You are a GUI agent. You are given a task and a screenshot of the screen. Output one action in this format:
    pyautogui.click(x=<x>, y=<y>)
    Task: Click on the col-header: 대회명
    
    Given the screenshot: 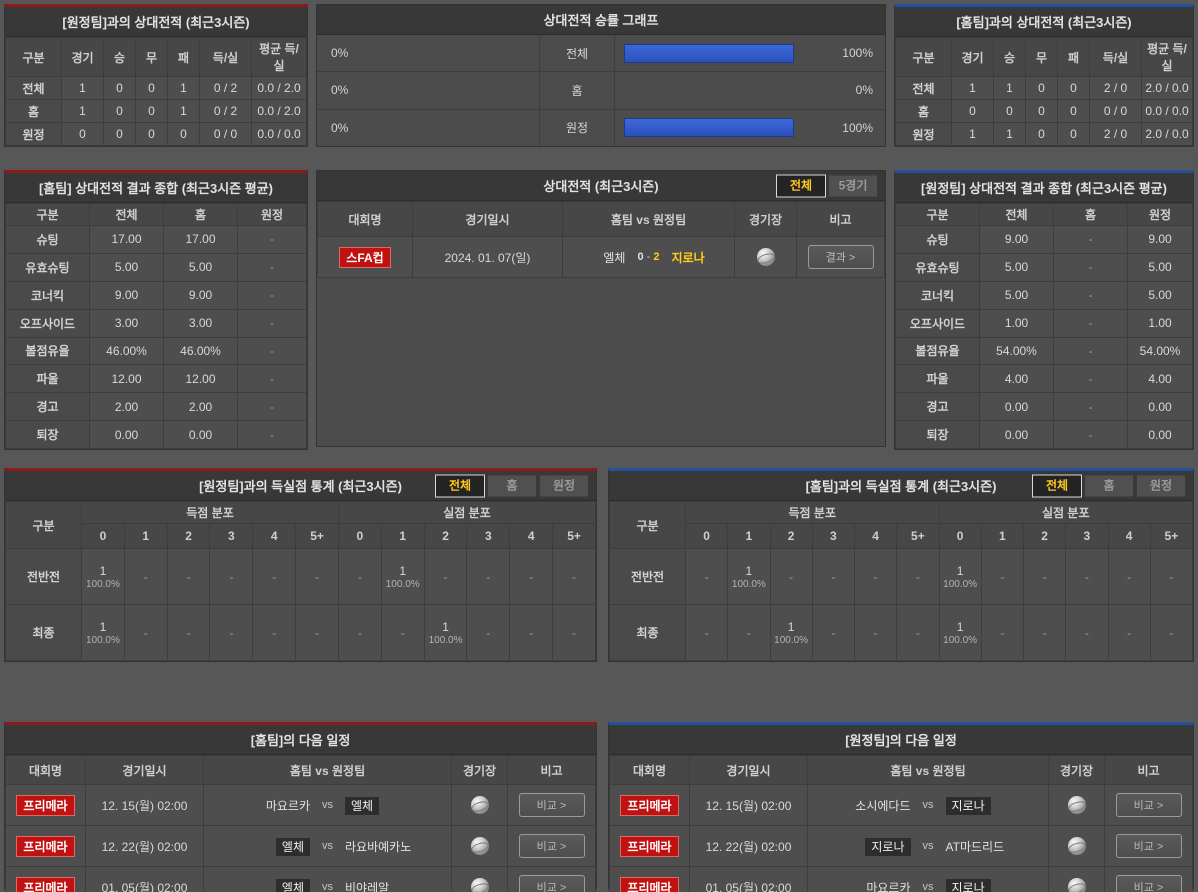 What is the action you would take?
    pyautogui.click(x=365, y=219)
    